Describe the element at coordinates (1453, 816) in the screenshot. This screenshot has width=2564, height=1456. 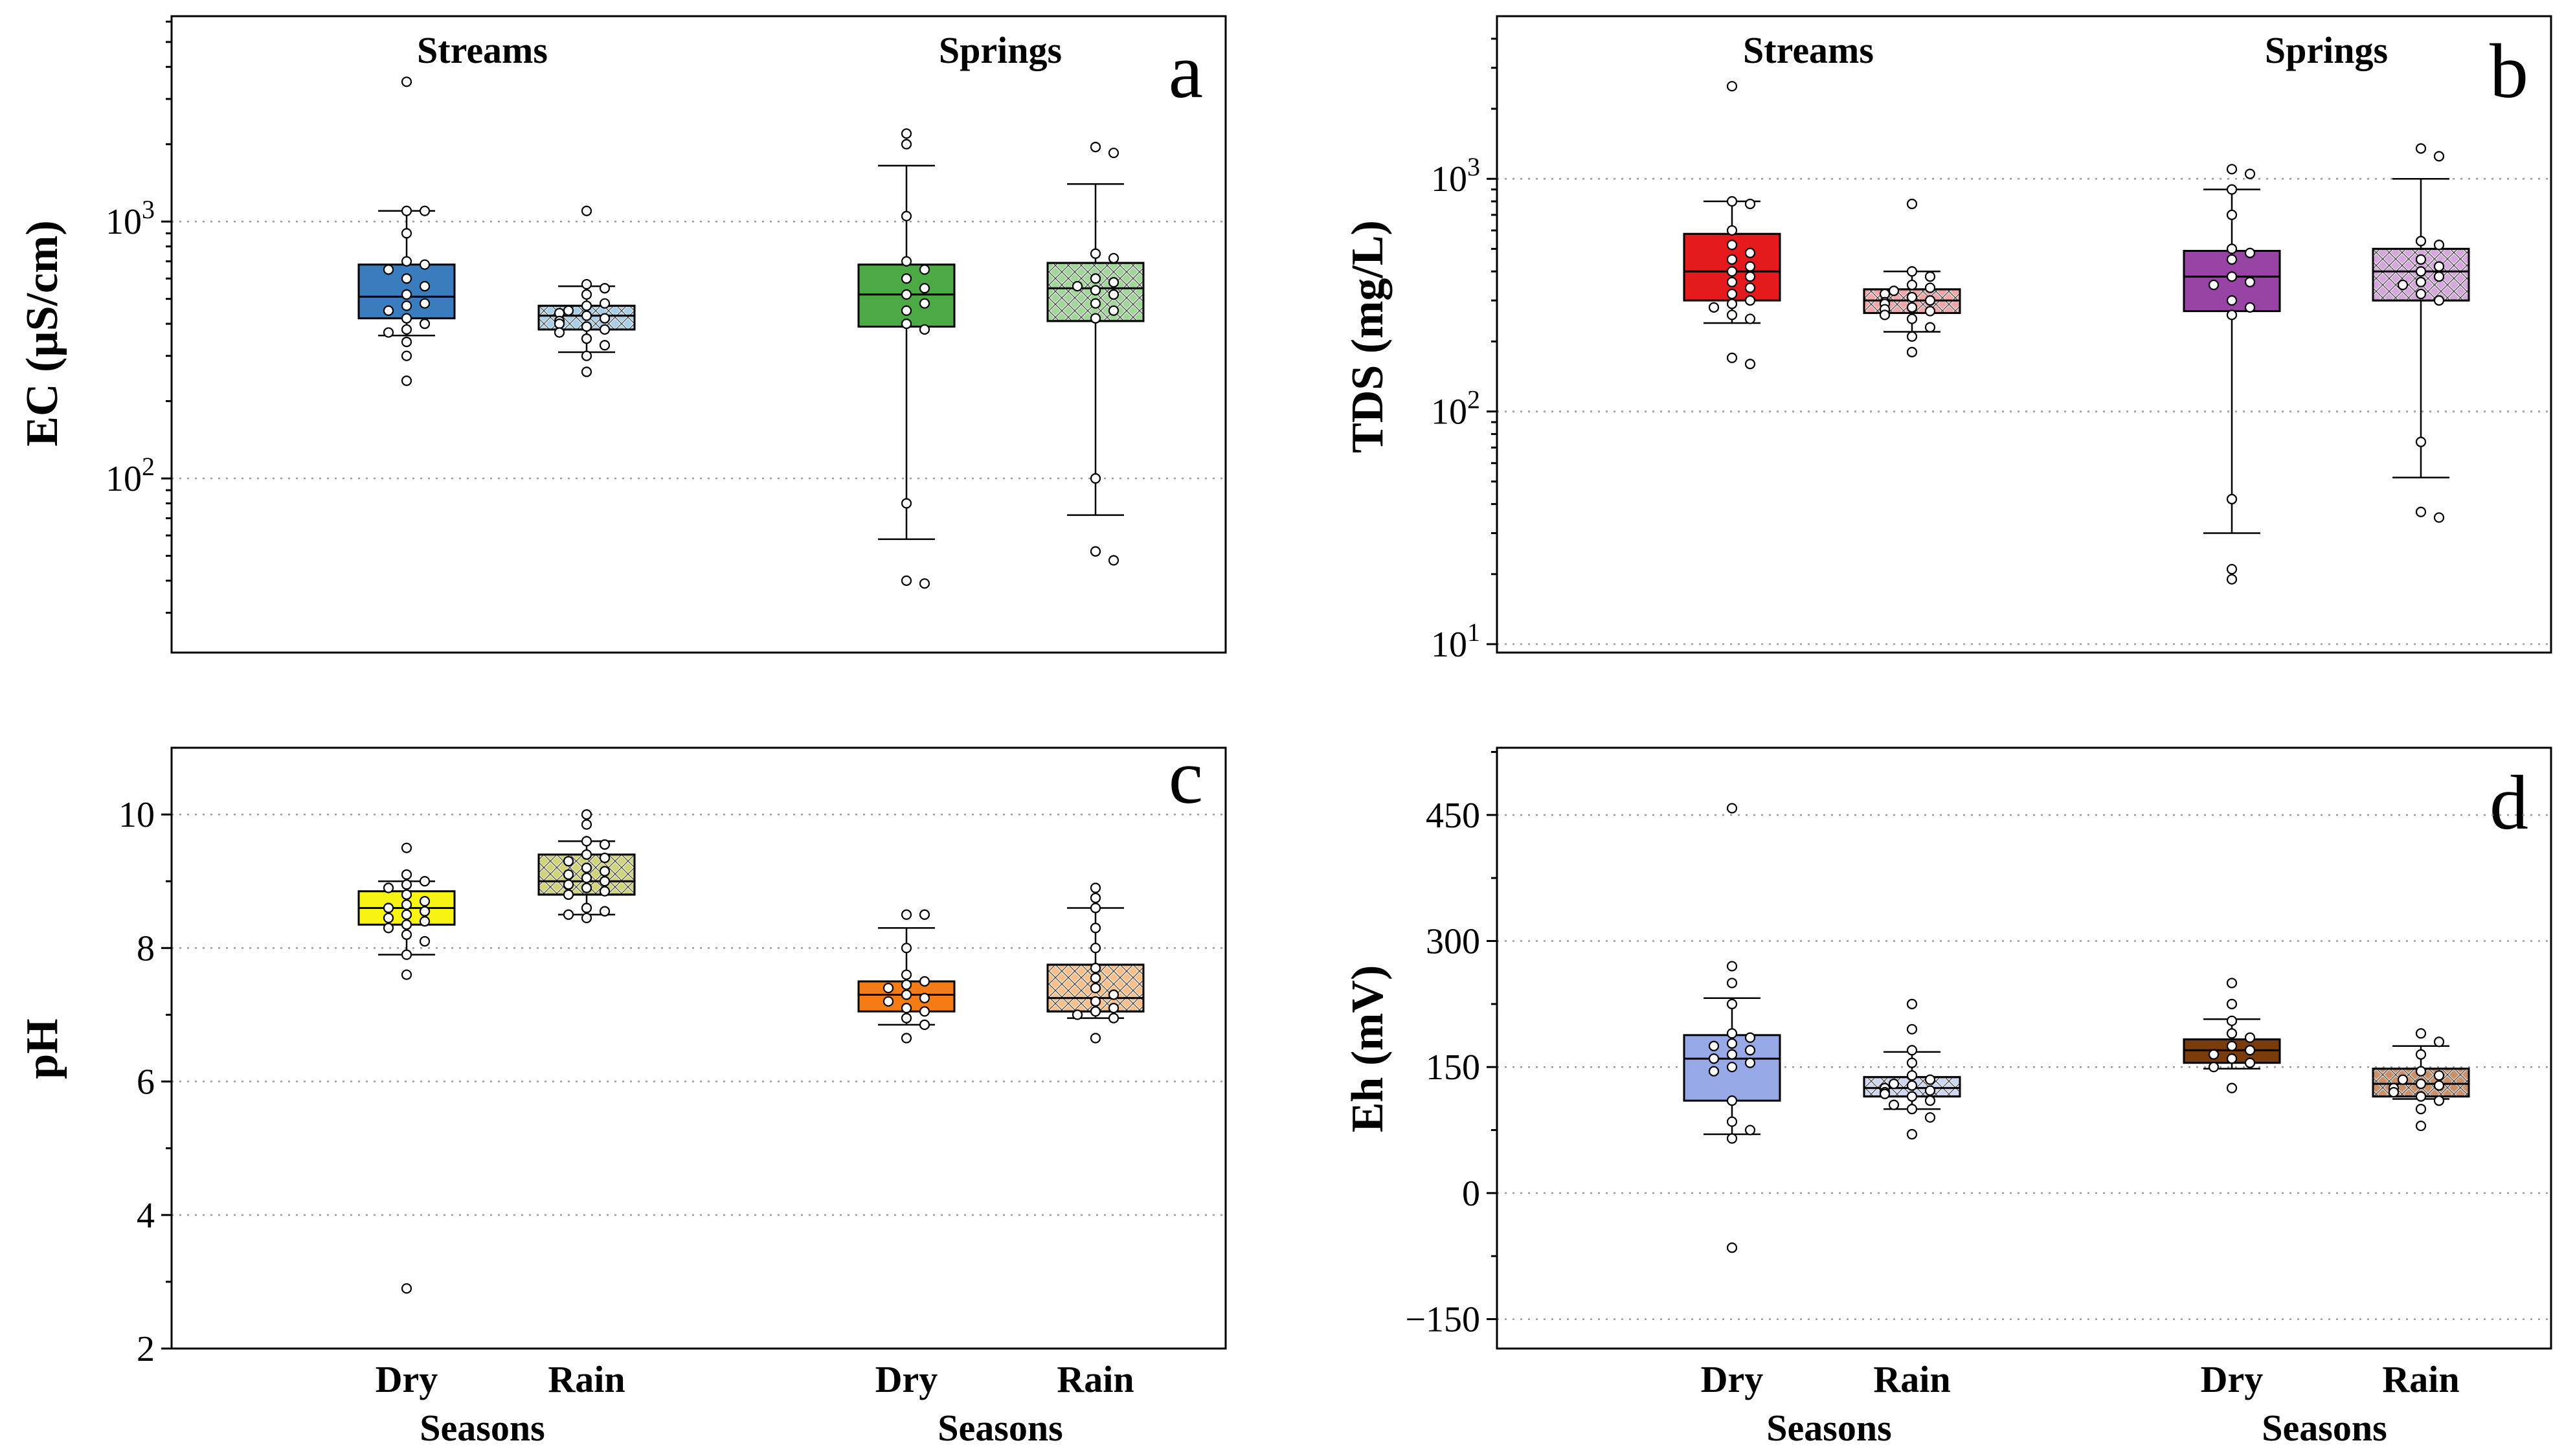
I see `y-tick-label: 450` at that location.